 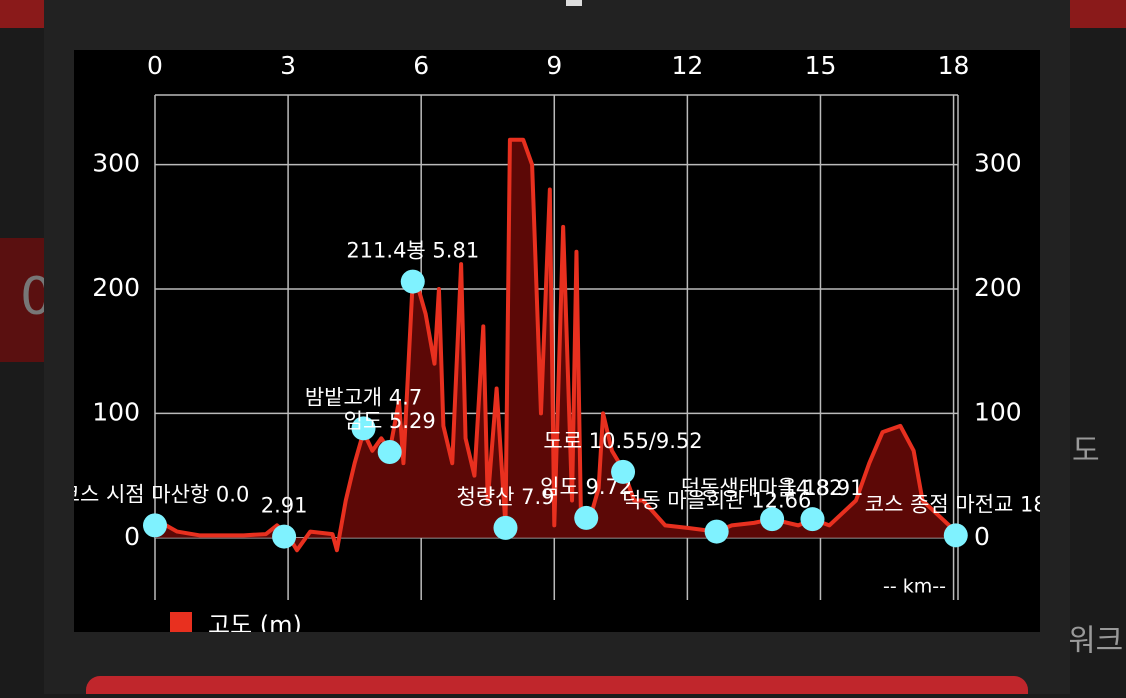 I want to click on waypoint-label: 덕동생태마을 13.91, so click(x=772, y=488).